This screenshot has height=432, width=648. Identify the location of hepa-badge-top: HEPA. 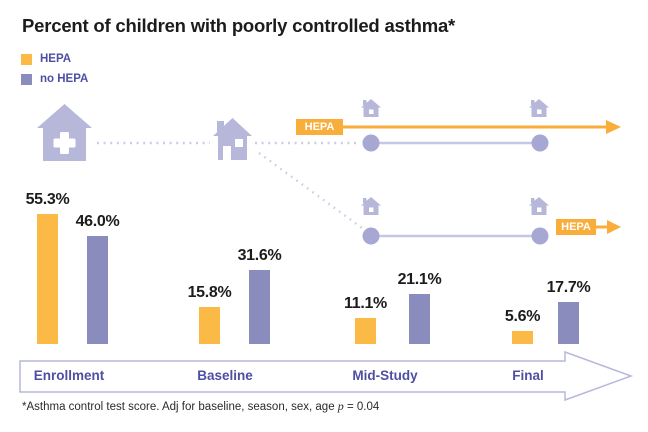
(319, 127).